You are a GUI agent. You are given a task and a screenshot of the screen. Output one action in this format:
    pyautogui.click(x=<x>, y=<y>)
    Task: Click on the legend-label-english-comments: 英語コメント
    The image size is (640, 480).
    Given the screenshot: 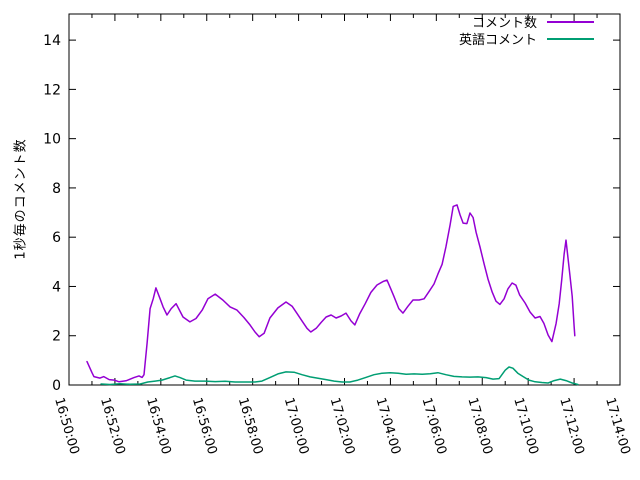 What is the action you would take?
    pyautogui.click(x=497, y=40)
    